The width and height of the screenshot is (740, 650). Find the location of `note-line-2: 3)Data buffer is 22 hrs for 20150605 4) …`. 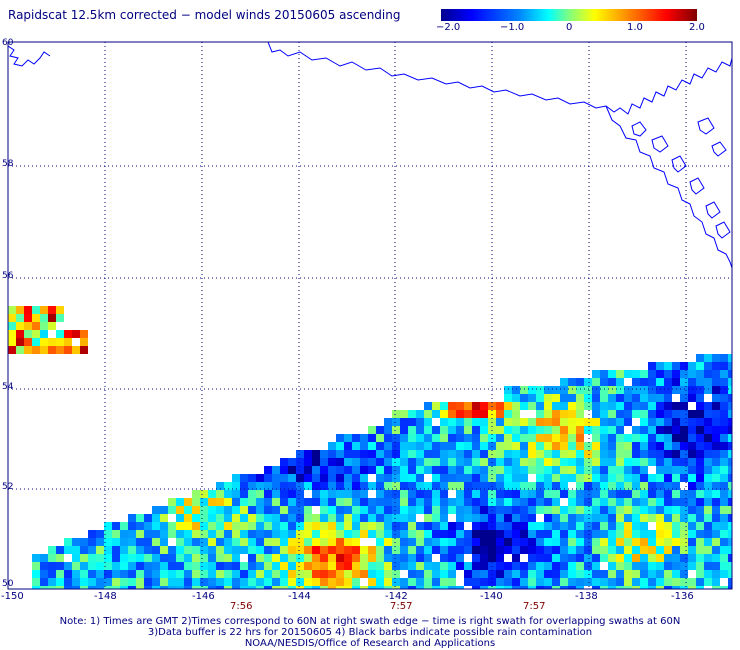

note-line-2: 3)Data buffer is 22 hrs for 20150605 4) … is located at coordinates (370, 632).